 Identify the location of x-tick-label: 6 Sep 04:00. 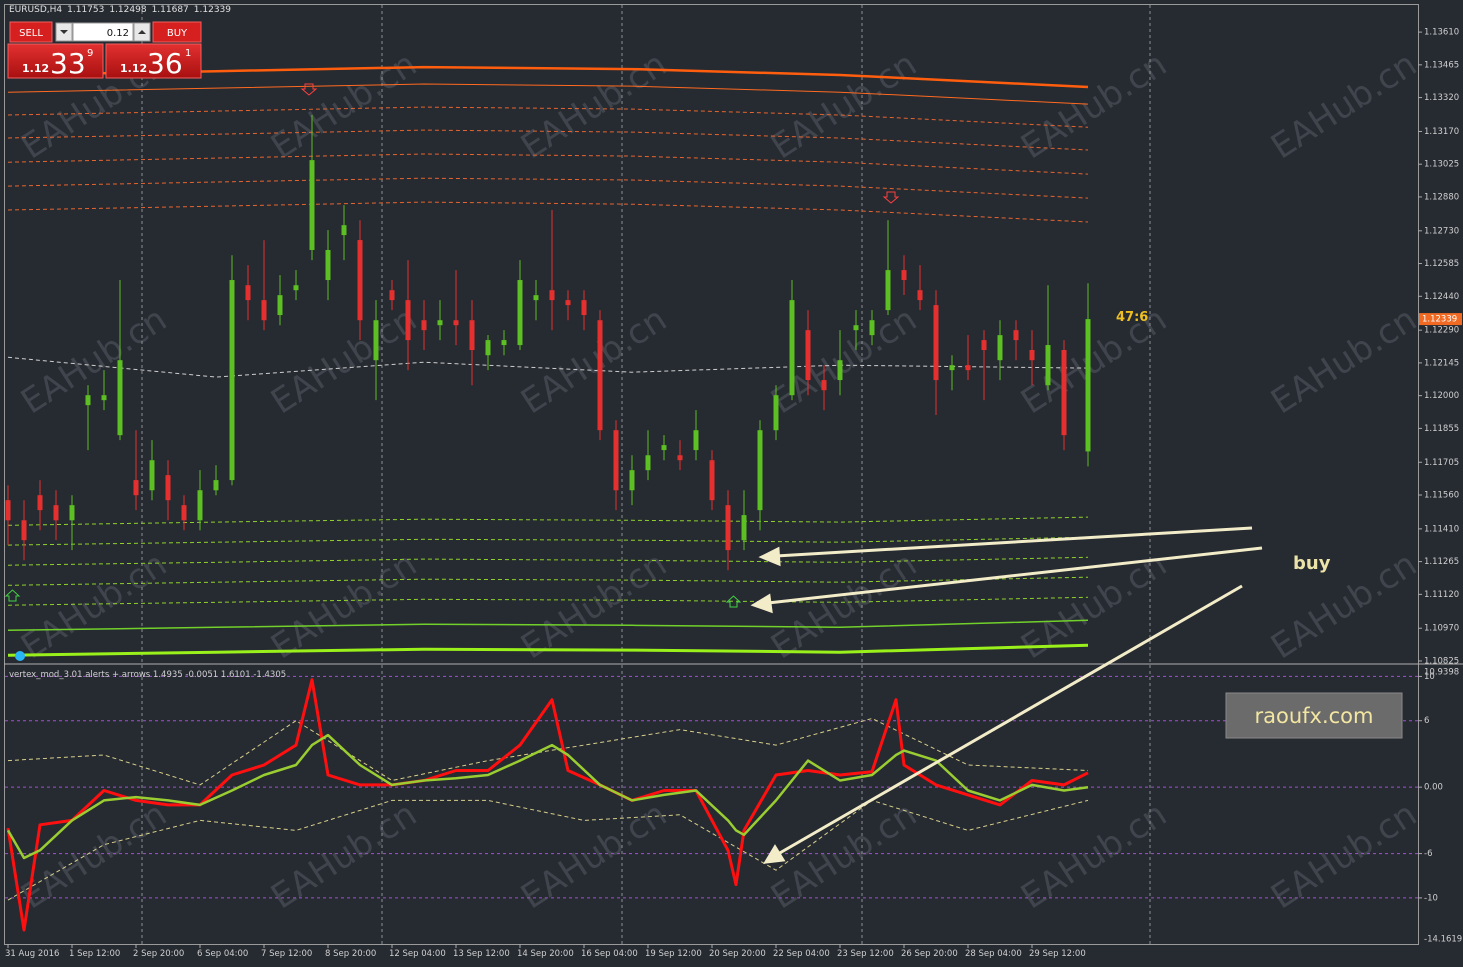
(222, 954).